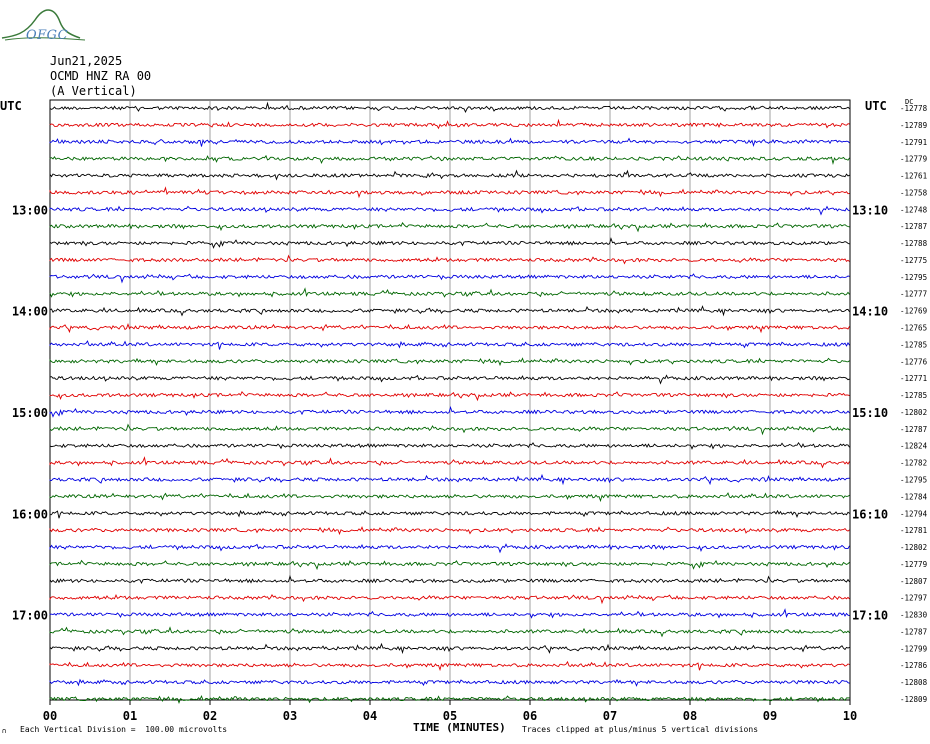  Describe the element at coordinates (101, 76) in the screenshot. I see `station-label: OCMD HNZ RA 00` at that location.